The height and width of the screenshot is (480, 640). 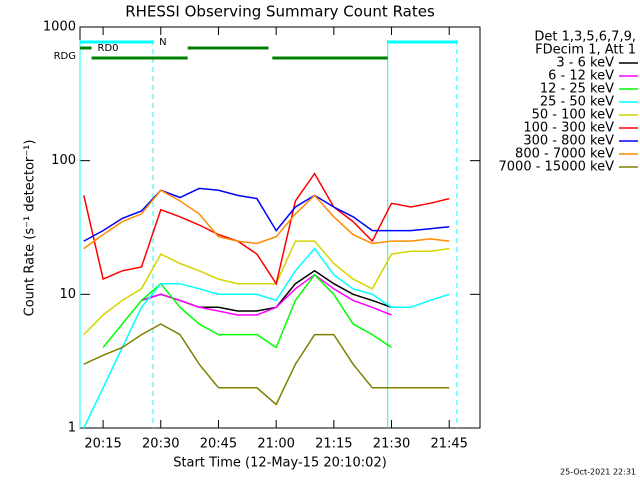 What do you see at coordinates (577, 102) in the screenshot?
I see `legend-label: 25 - 50 keV` at bounding box center [577, 102].